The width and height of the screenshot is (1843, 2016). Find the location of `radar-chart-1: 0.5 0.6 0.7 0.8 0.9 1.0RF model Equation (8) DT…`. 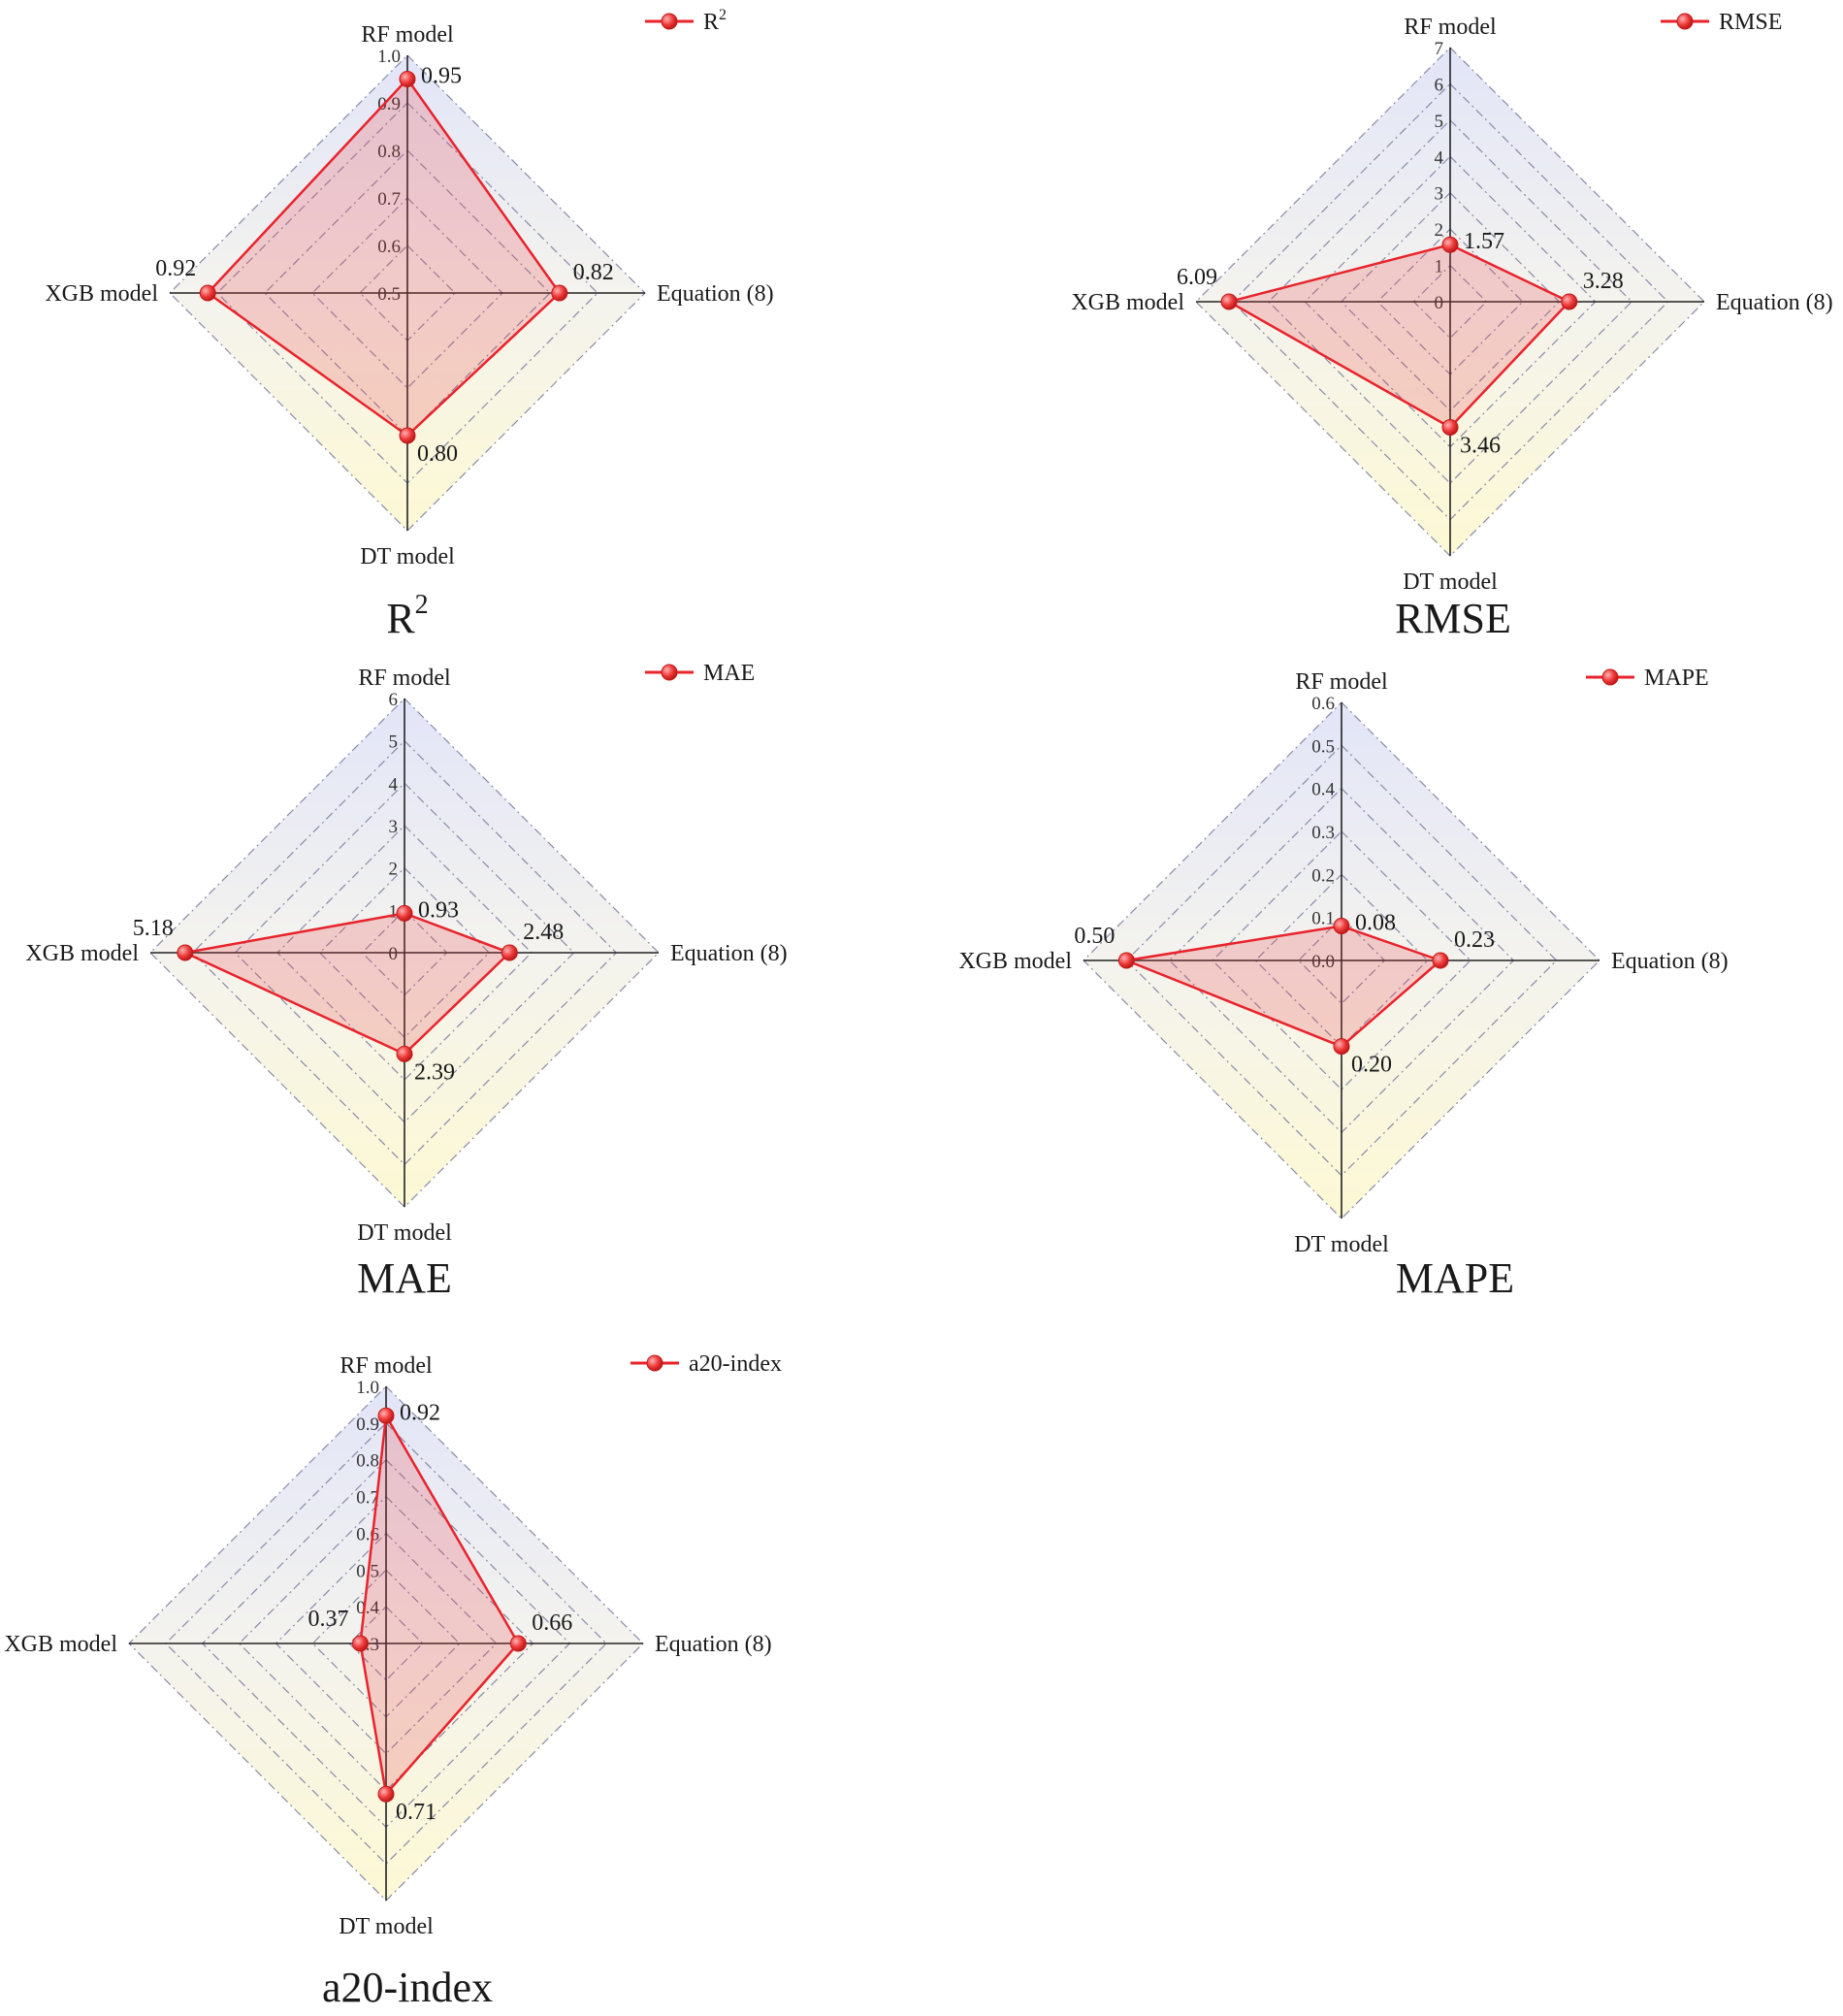

radar-chart-1: 0.5 0.6 0.7 0.8 0.9 1.0RF model Equation (8) DT… is located at coordinates (409, 324).